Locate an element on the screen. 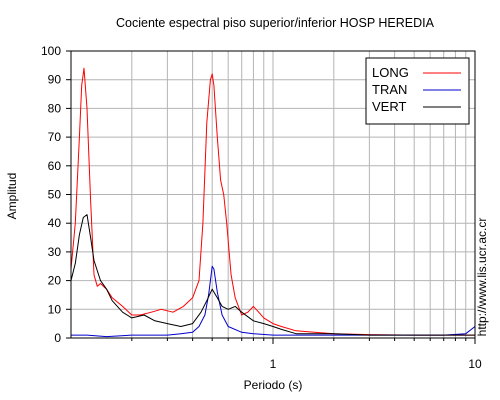  x-tick-label: 10 is located at coordinates (475, 364).